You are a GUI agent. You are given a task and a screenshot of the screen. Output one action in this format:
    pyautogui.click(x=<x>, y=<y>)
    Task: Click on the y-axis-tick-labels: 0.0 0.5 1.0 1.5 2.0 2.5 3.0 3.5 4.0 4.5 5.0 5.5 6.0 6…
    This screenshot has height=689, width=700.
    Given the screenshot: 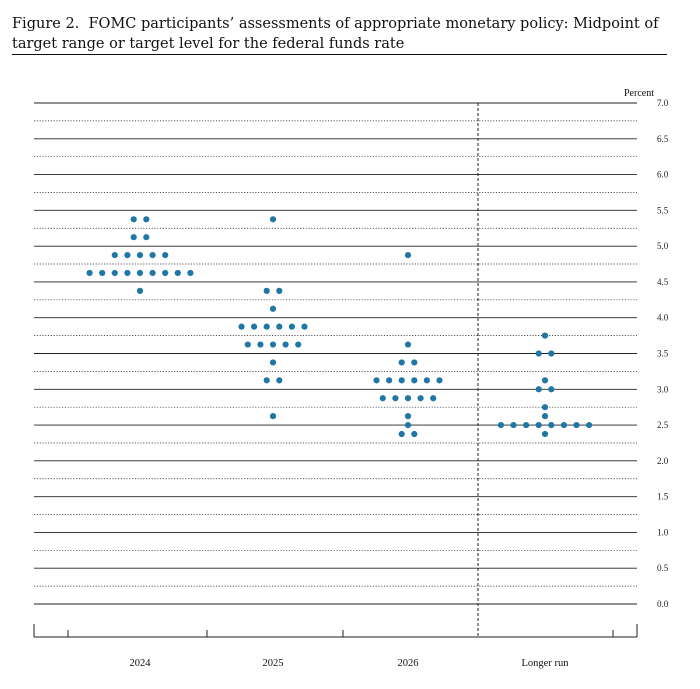 What is the action you would take?
    pyautogui.click(x=663, y=353)
    